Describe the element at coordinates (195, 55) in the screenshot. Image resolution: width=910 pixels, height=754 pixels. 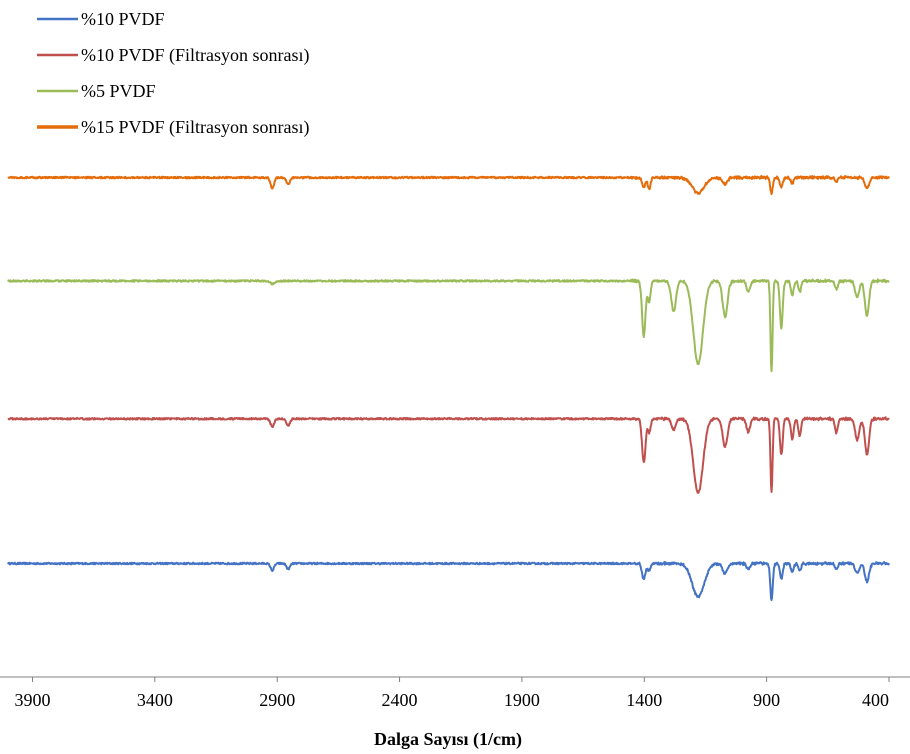
I see `legend-label: %10 PVDF (Filtrasyon sonrası)` at that location.